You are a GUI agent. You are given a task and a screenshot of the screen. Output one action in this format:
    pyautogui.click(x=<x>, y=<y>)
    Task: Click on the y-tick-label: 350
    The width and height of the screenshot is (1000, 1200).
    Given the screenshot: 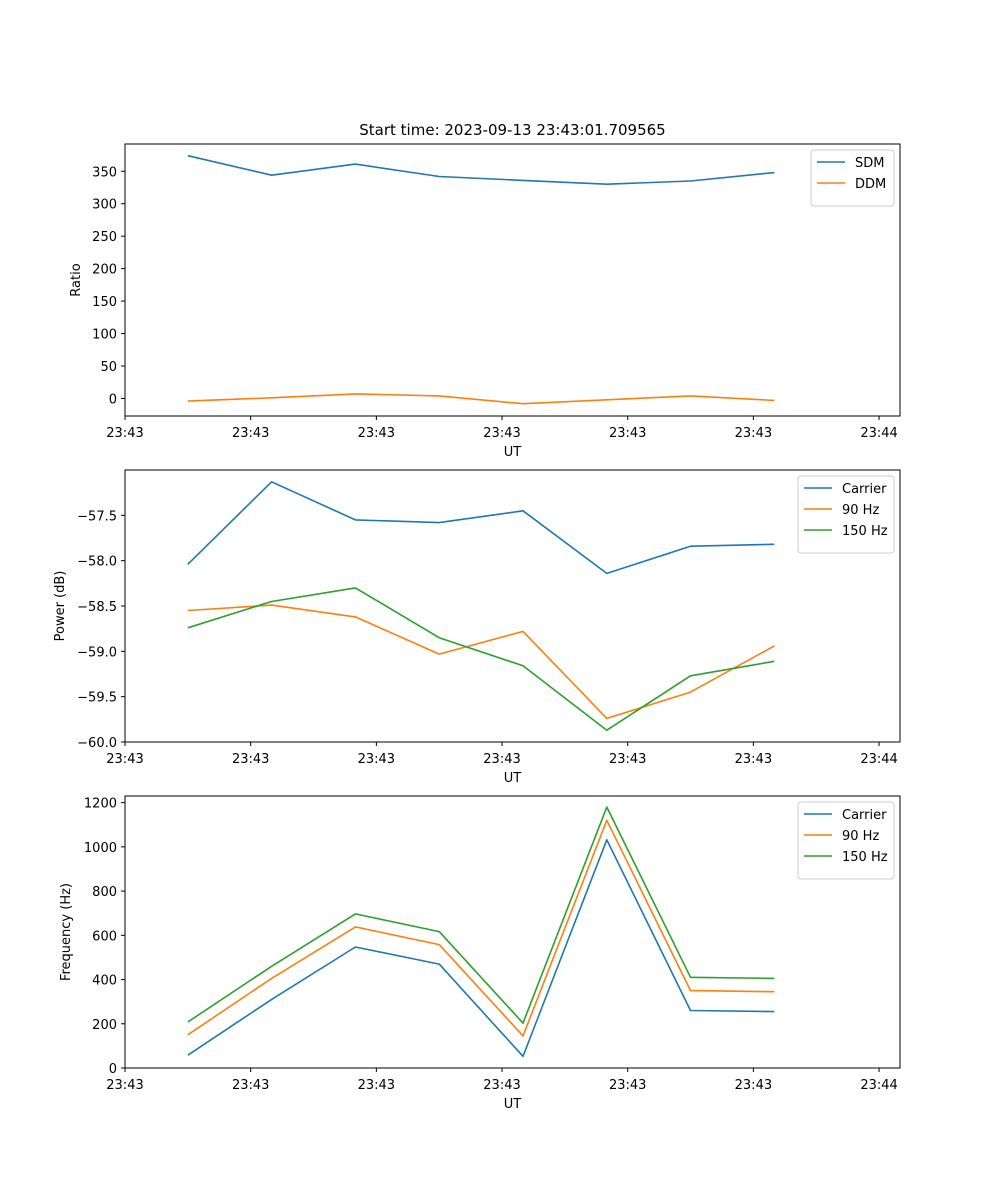 What is the action you would take?
    pyautogui.click(x=104, y=172)
    